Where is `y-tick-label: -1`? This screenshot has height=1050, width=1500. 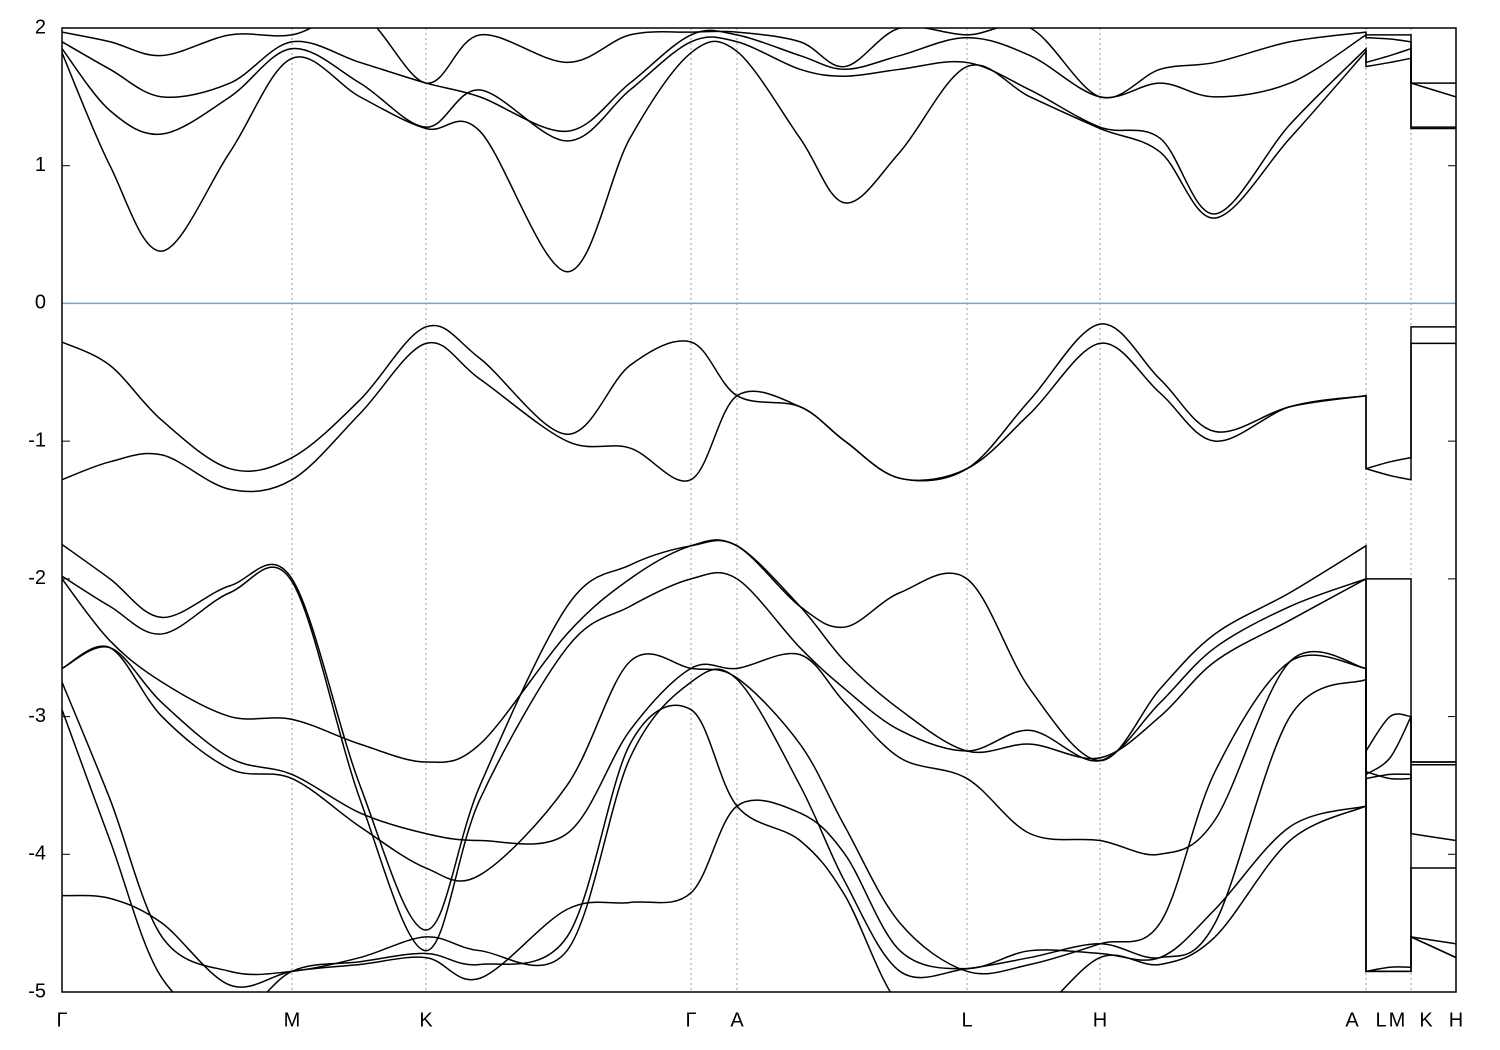
y-tick-label: -1 is located at coordinates (37, 440).